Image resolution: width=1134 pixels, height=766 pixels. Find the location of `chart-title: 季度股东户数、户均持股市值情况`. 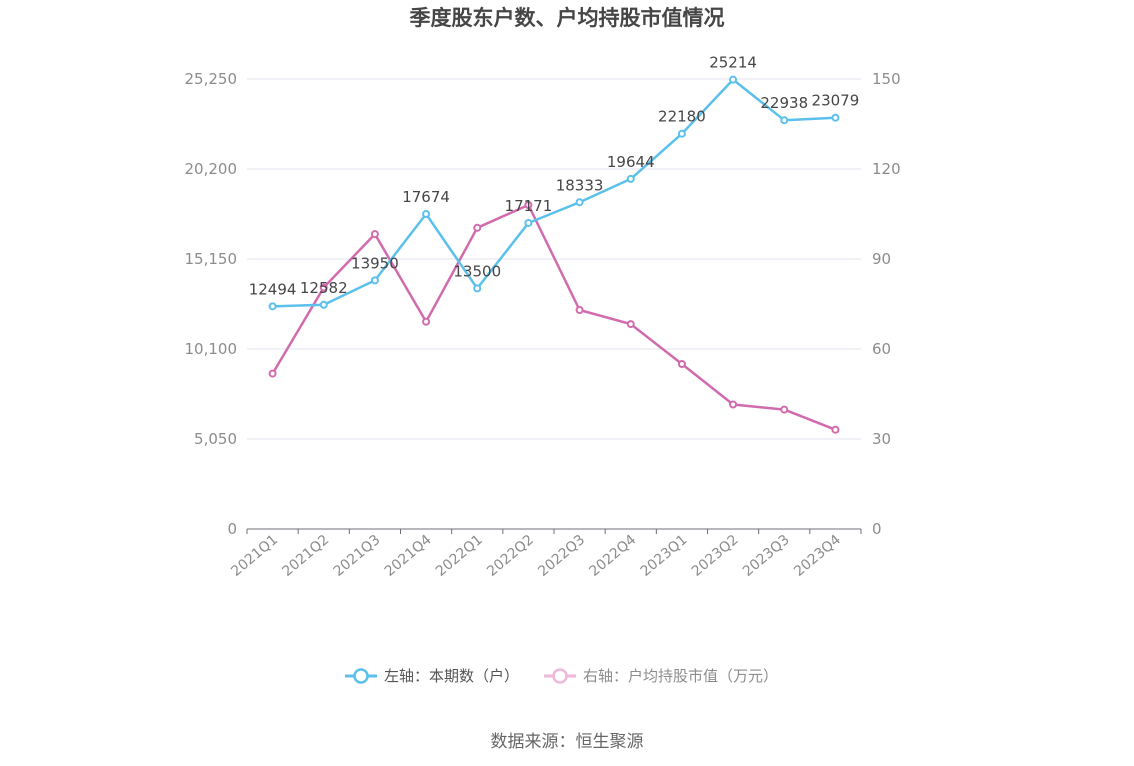

chart-title: 季度股东户数、户均持股市值情况 is located at coordinates (567, 18).